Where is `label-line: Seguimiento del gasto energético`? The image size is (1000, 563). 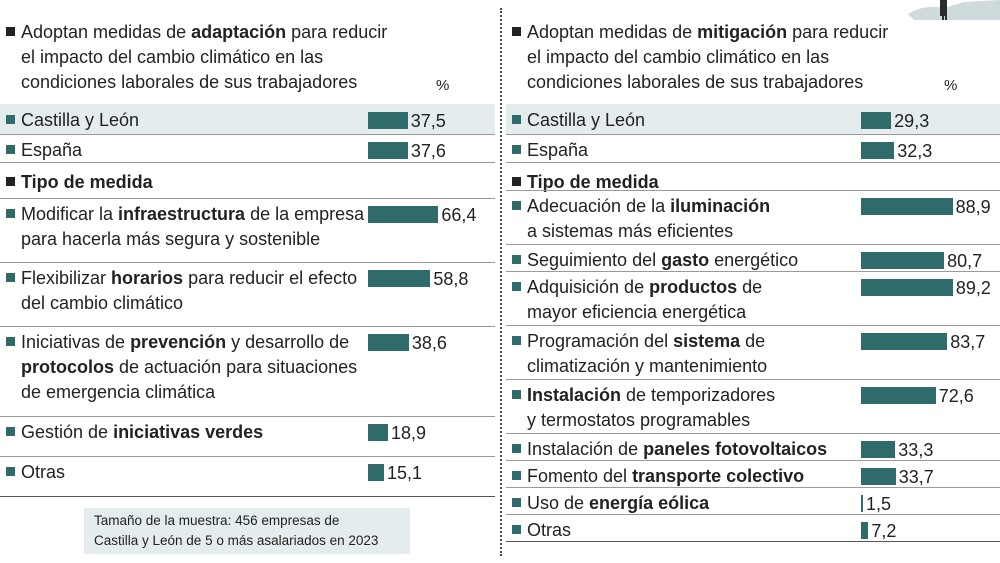
label-line: Seguimiento del gasto energético is located at coordinates (655, 260).